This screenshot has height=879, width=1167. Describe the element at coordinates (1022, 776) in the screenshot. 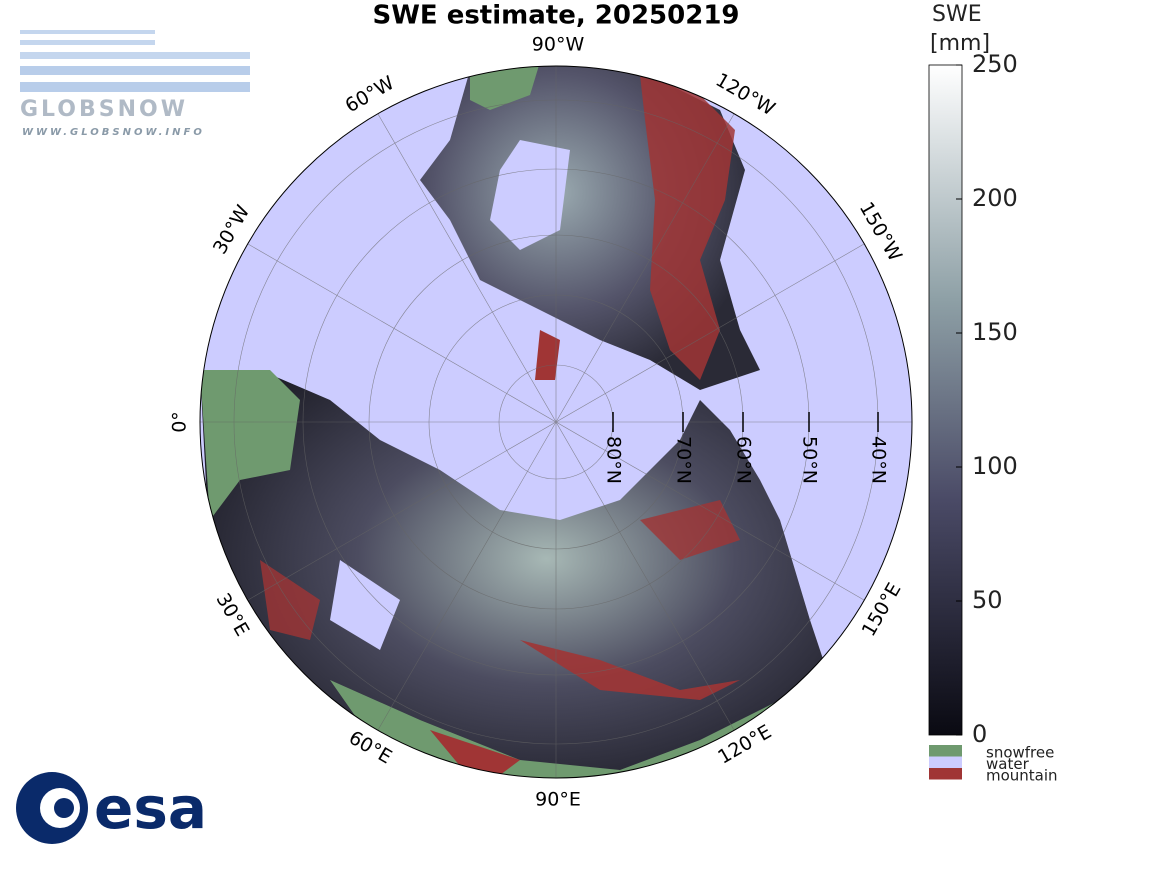

I see `legend-label: mountain` at that location.